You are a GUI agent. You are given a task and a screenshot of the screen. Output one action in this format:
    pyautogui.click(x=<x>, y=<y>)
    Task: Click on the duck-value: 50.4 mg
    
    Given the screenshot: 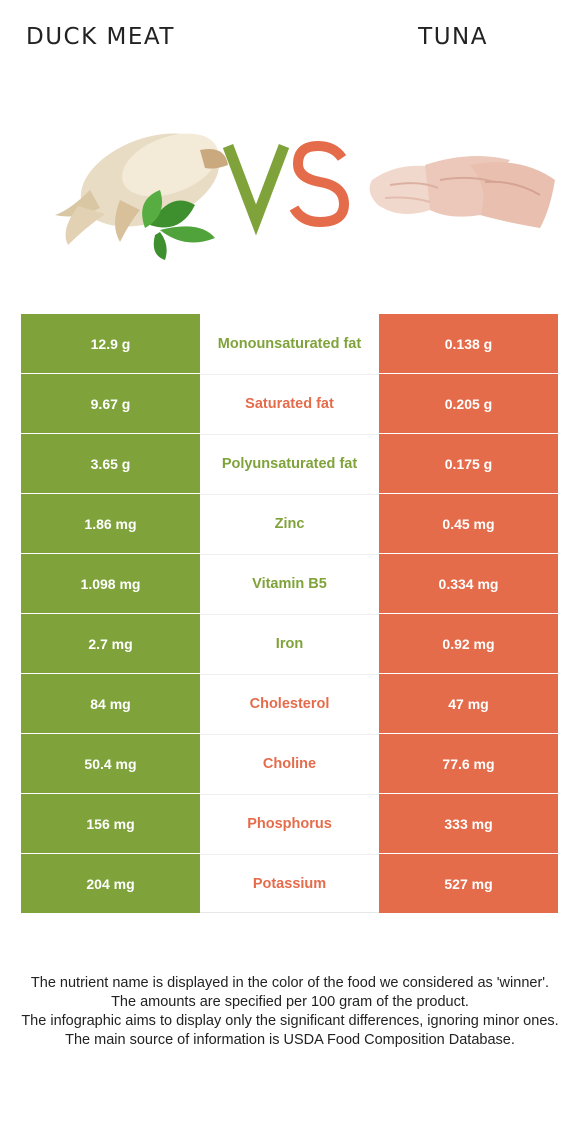 What is the action you would take?
    pyautogui.click(x=110, y=763)
    